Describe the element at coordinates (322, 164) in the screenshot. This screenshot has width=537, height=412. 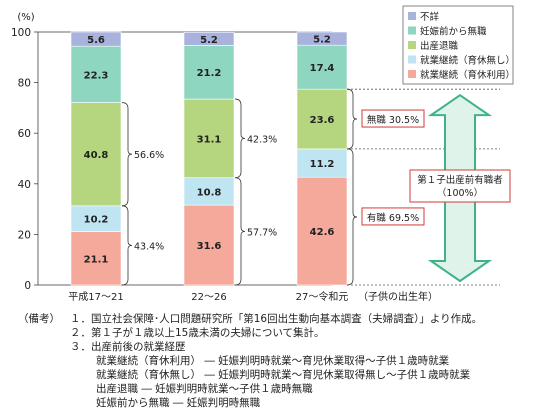
I see `data-label: 11.2` at that location.